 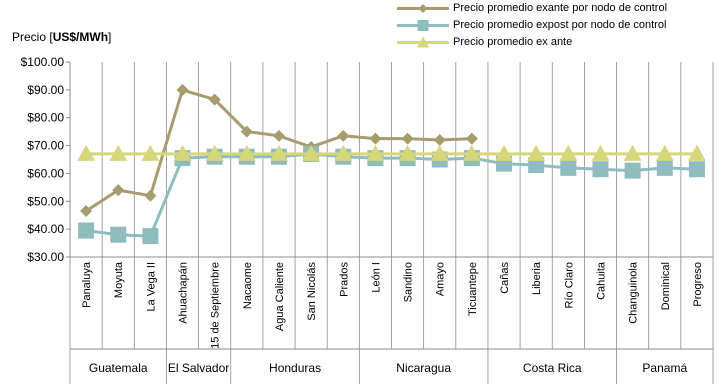 What do you see at coordinates (423, 25) in the screenshot?
I see `legend-marker-square-icon` at bounding box center [423, 25].